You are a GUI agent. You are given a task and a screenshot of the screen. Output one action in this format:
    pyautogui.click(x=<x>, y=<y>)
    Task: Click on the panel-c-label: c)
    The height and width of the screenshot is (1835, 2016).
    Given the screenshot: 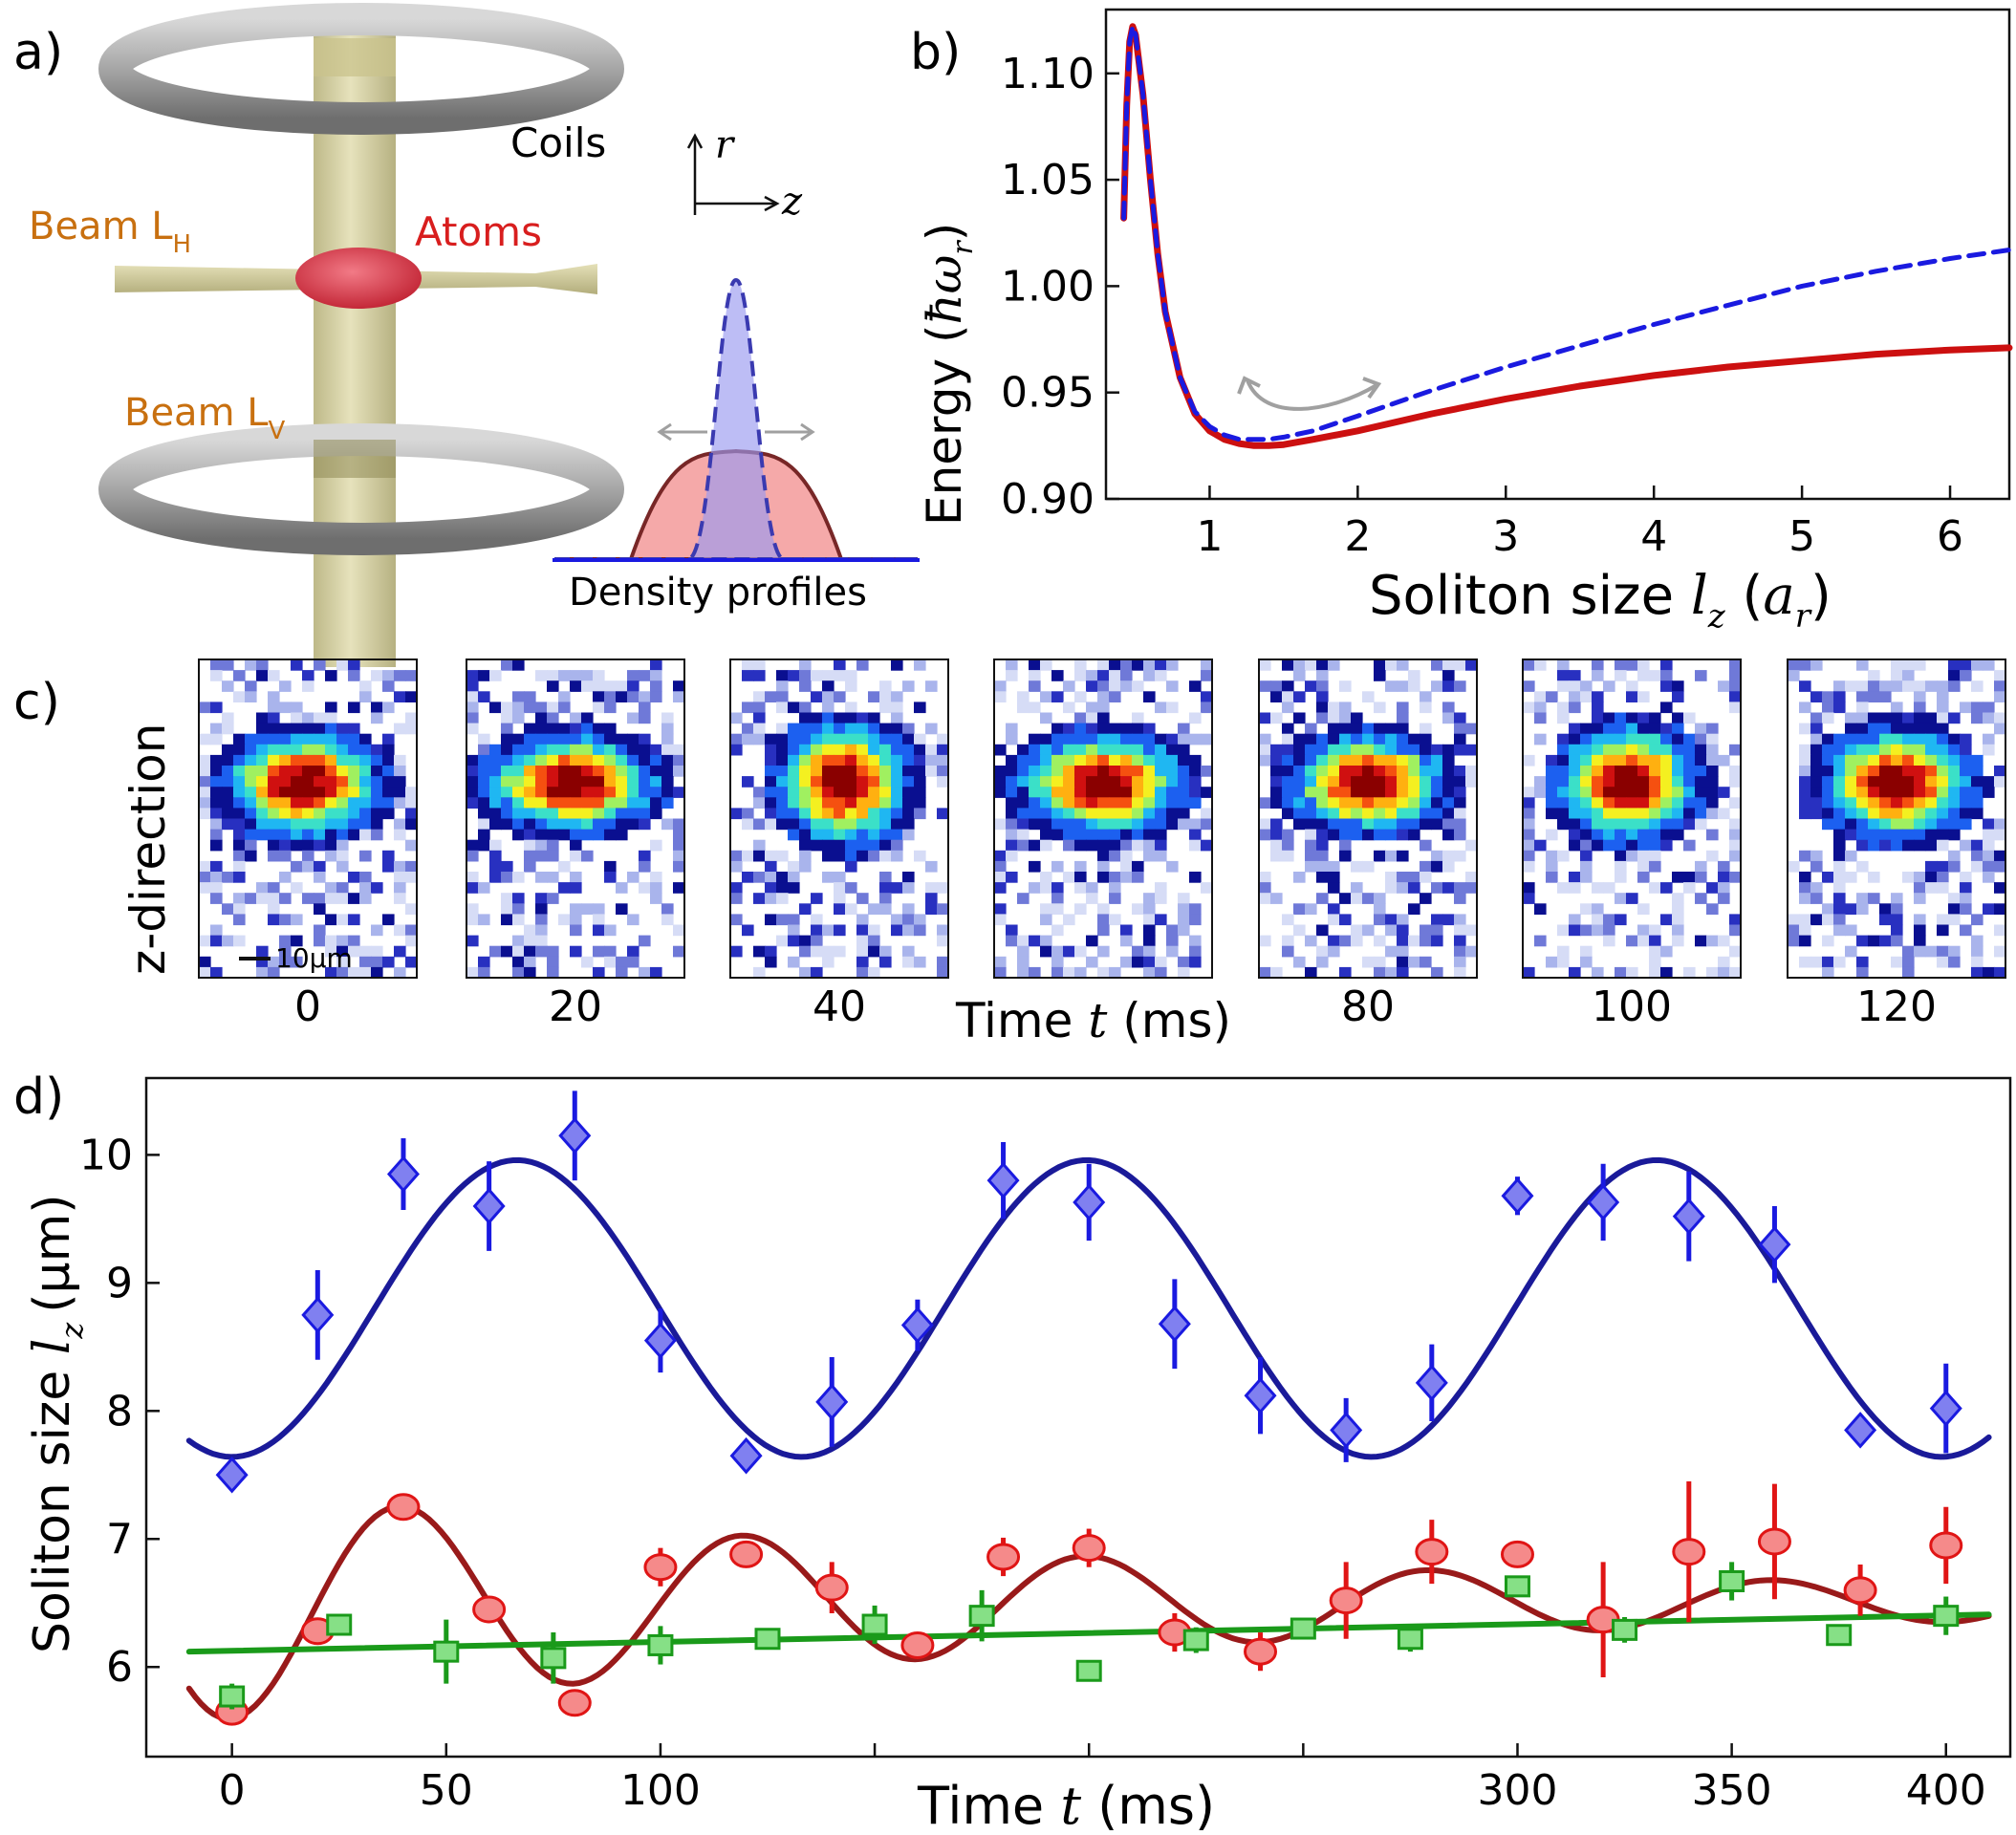 What is the action you would take?
    pyautogui.click(x=36, y=702)
    